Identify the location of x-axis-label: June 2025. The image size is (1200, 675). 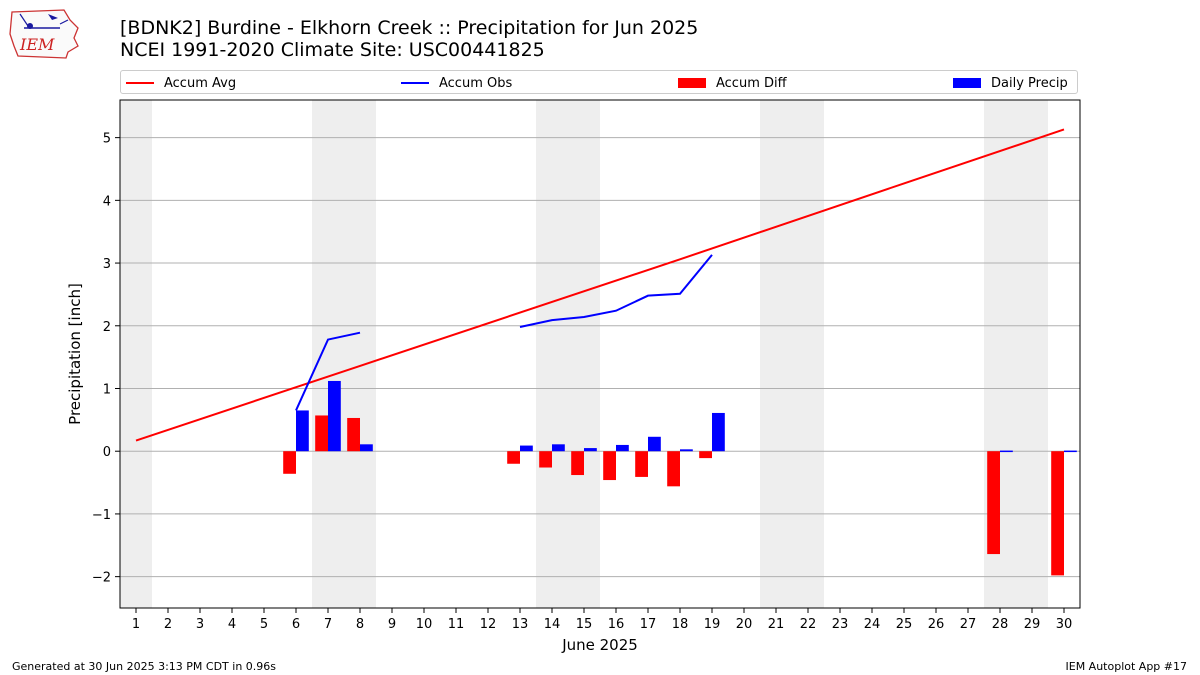
(599, 645).